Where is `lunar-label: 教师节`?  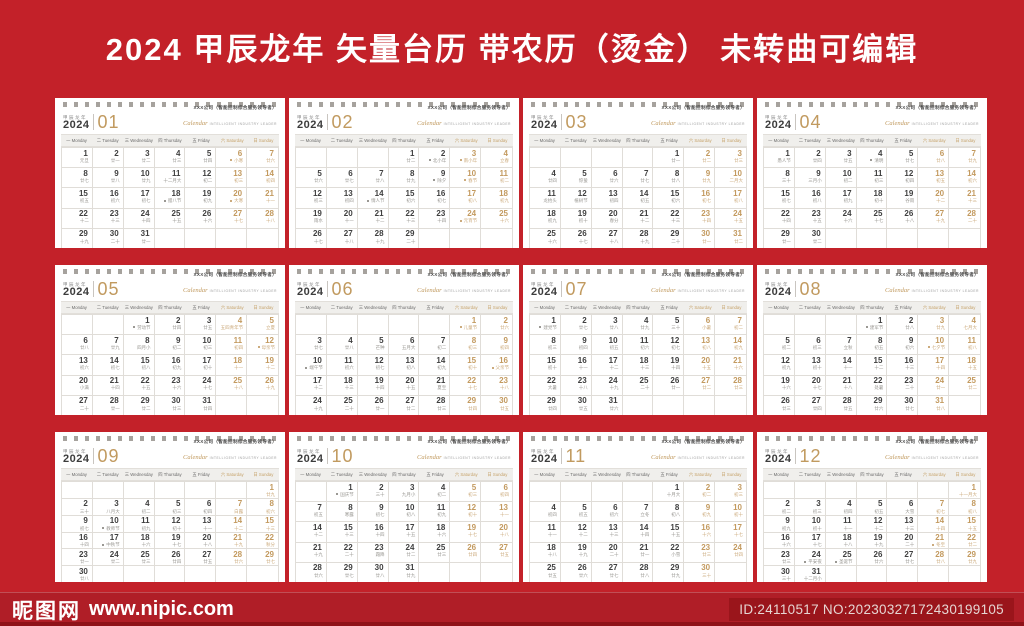 lunar-label: 教师节 is located at coordinates (108, 528).